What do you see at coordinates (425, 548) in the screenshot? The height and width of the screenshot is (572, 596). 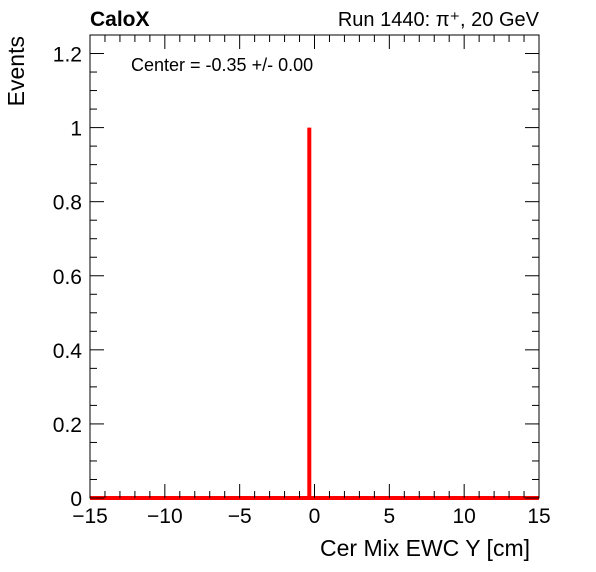 I see `x-axis-title: Cer Mix EWC Y [cm]` at bounding box center [425, 548].